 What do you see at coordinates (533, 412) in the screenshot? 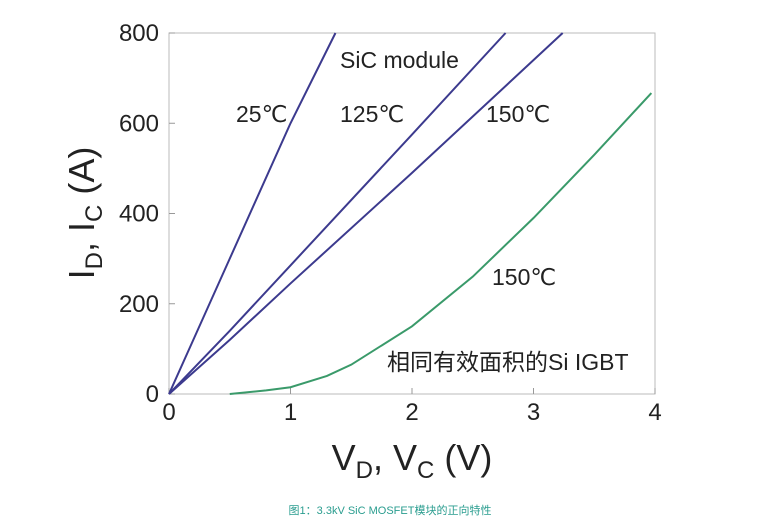
I see `x-tick-label: 3` at bounding box center [533, 412].